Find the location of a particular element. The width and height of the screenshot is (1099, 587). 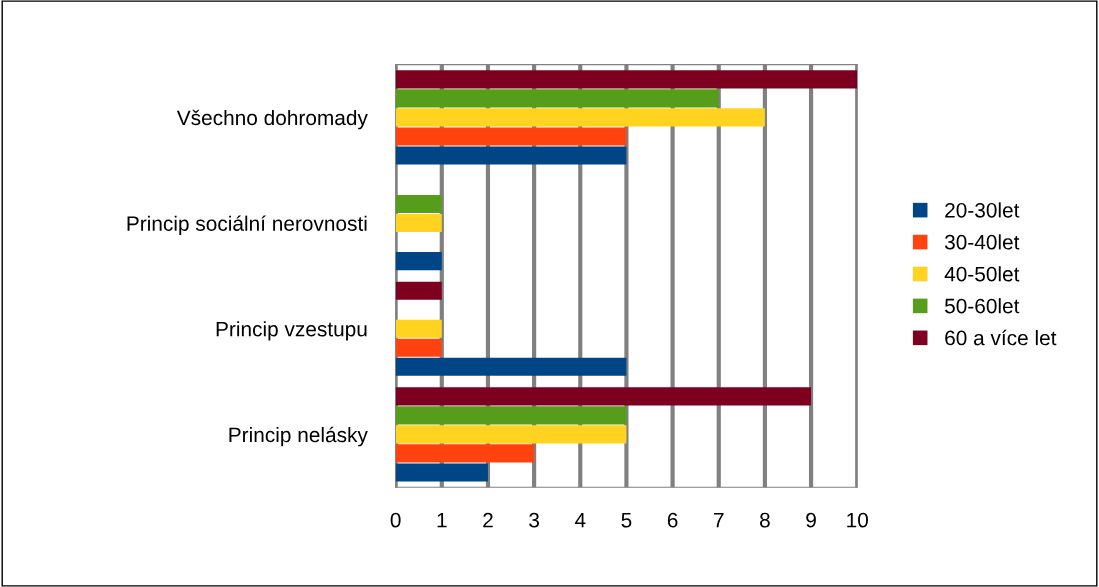

y-tick-label: Princip sociální nerovnosti is located at coordinates (247, 225).